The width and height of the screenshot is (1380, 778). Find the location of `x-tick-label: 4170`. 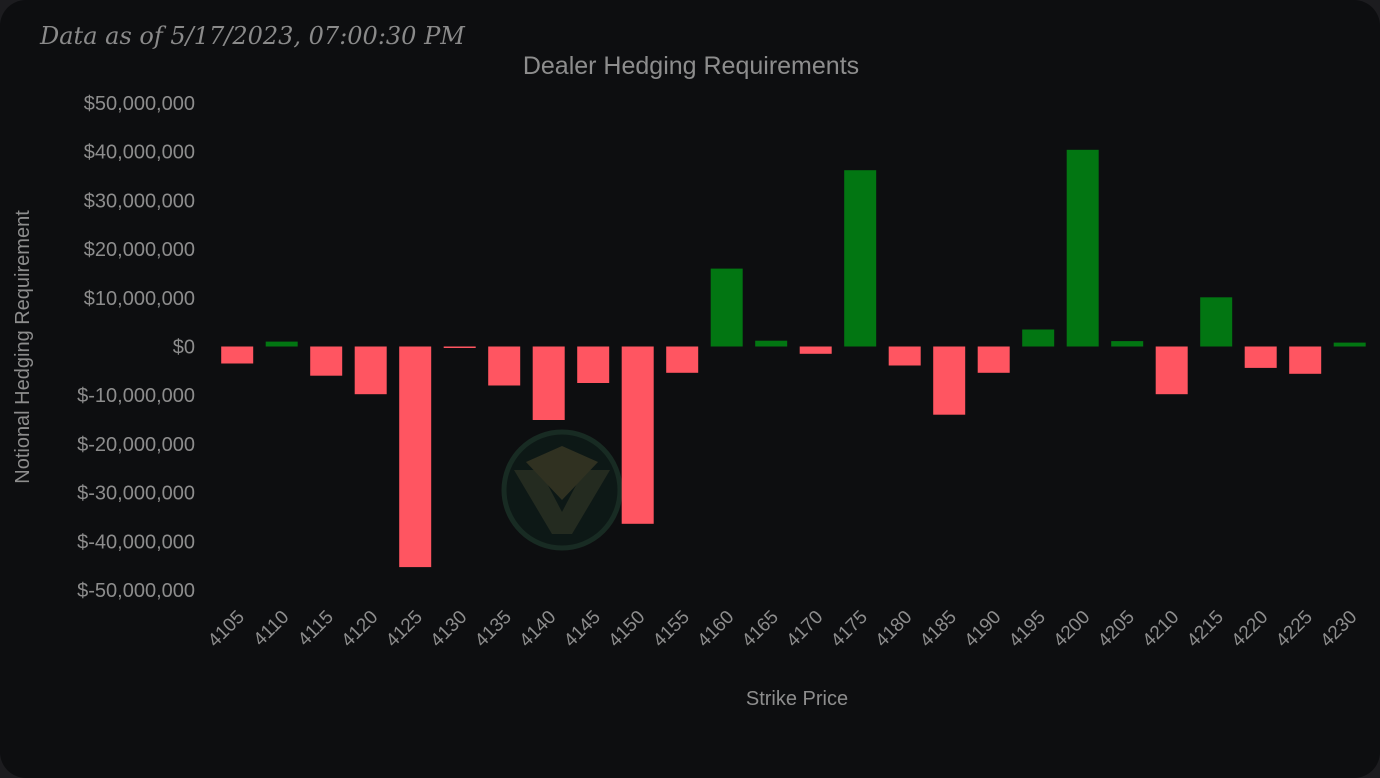

x-tick-label: 4170 is located at coordinates (805, 629).